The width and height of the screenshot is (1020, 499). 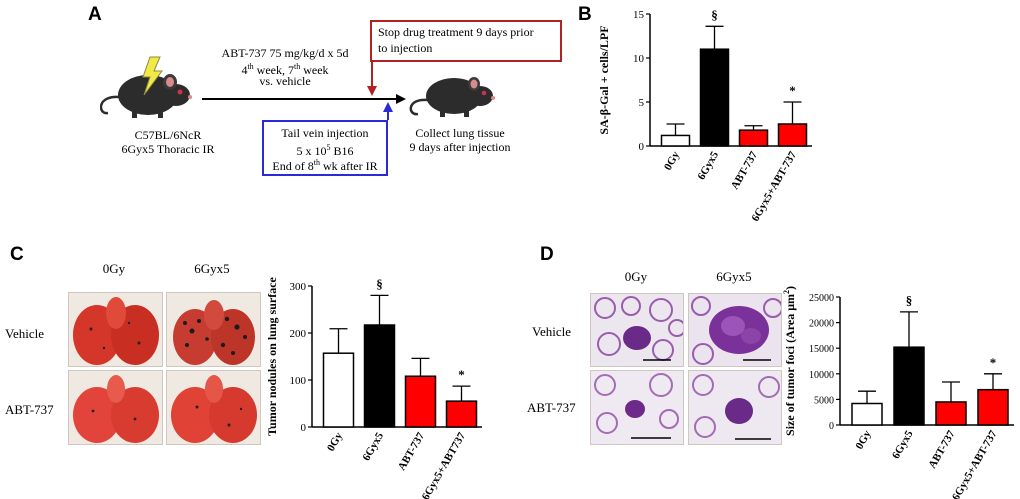 What do you see at coordinates (735, 407) in the screenshot?
I see `histology-abt737-6gyx5` at bounding box center [735, 407].